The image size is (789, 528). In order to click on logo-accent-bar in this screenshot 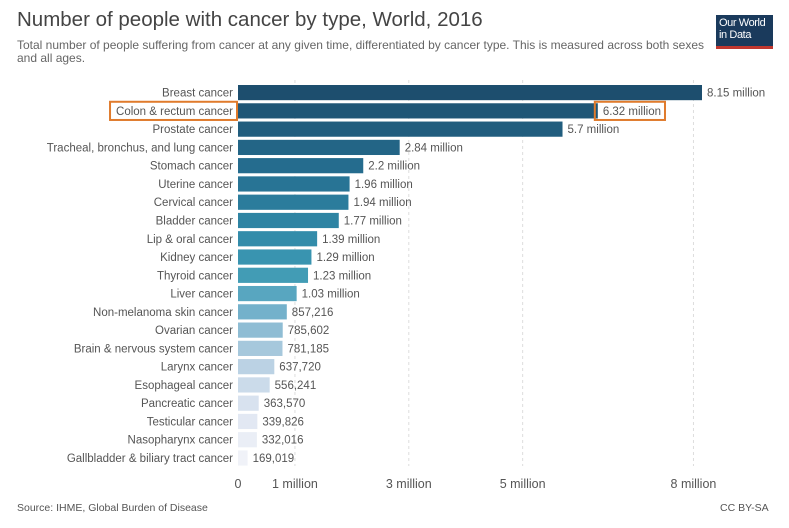, I will do `click(744, 47)`.